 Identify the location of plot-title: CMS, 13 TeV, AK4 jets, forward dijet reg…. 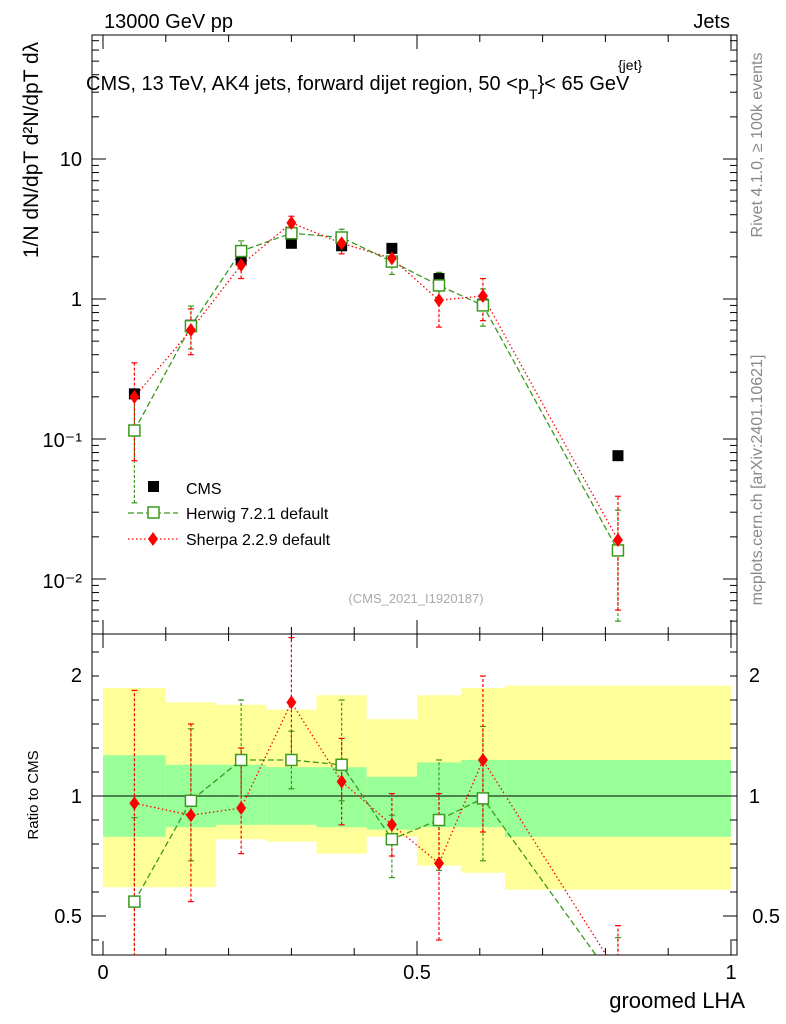
(364, 79).